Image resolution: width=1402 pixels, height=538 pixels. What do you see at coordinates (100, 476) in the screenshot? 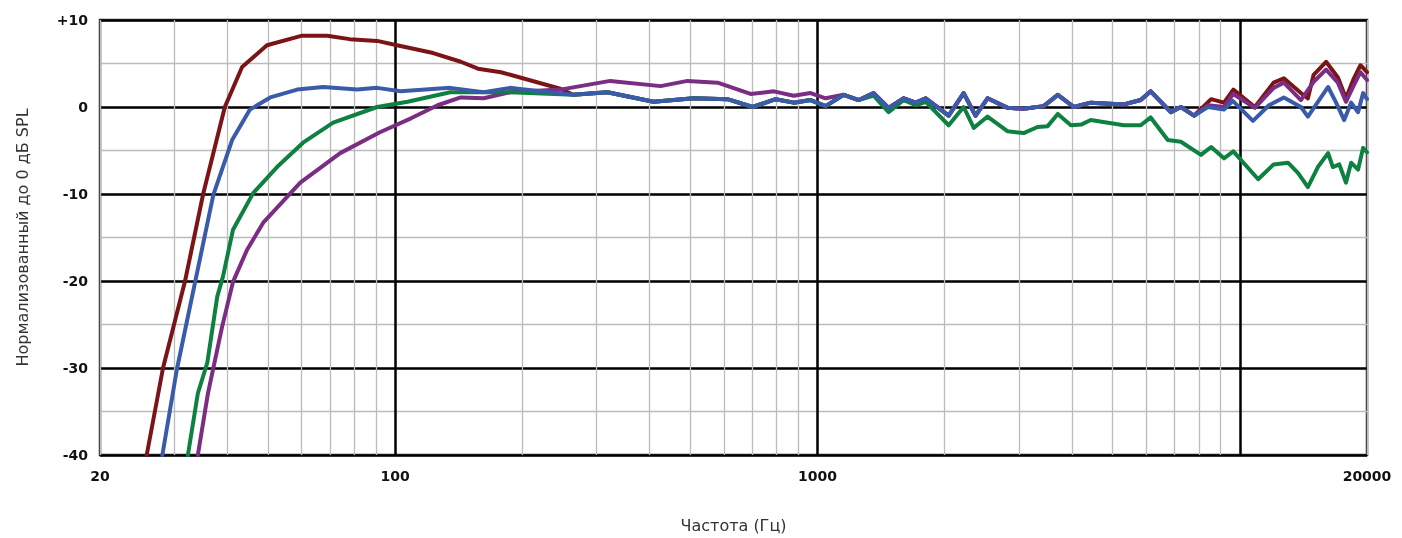
I see `x-tick-label: 20` at bounding box center [100, 476].